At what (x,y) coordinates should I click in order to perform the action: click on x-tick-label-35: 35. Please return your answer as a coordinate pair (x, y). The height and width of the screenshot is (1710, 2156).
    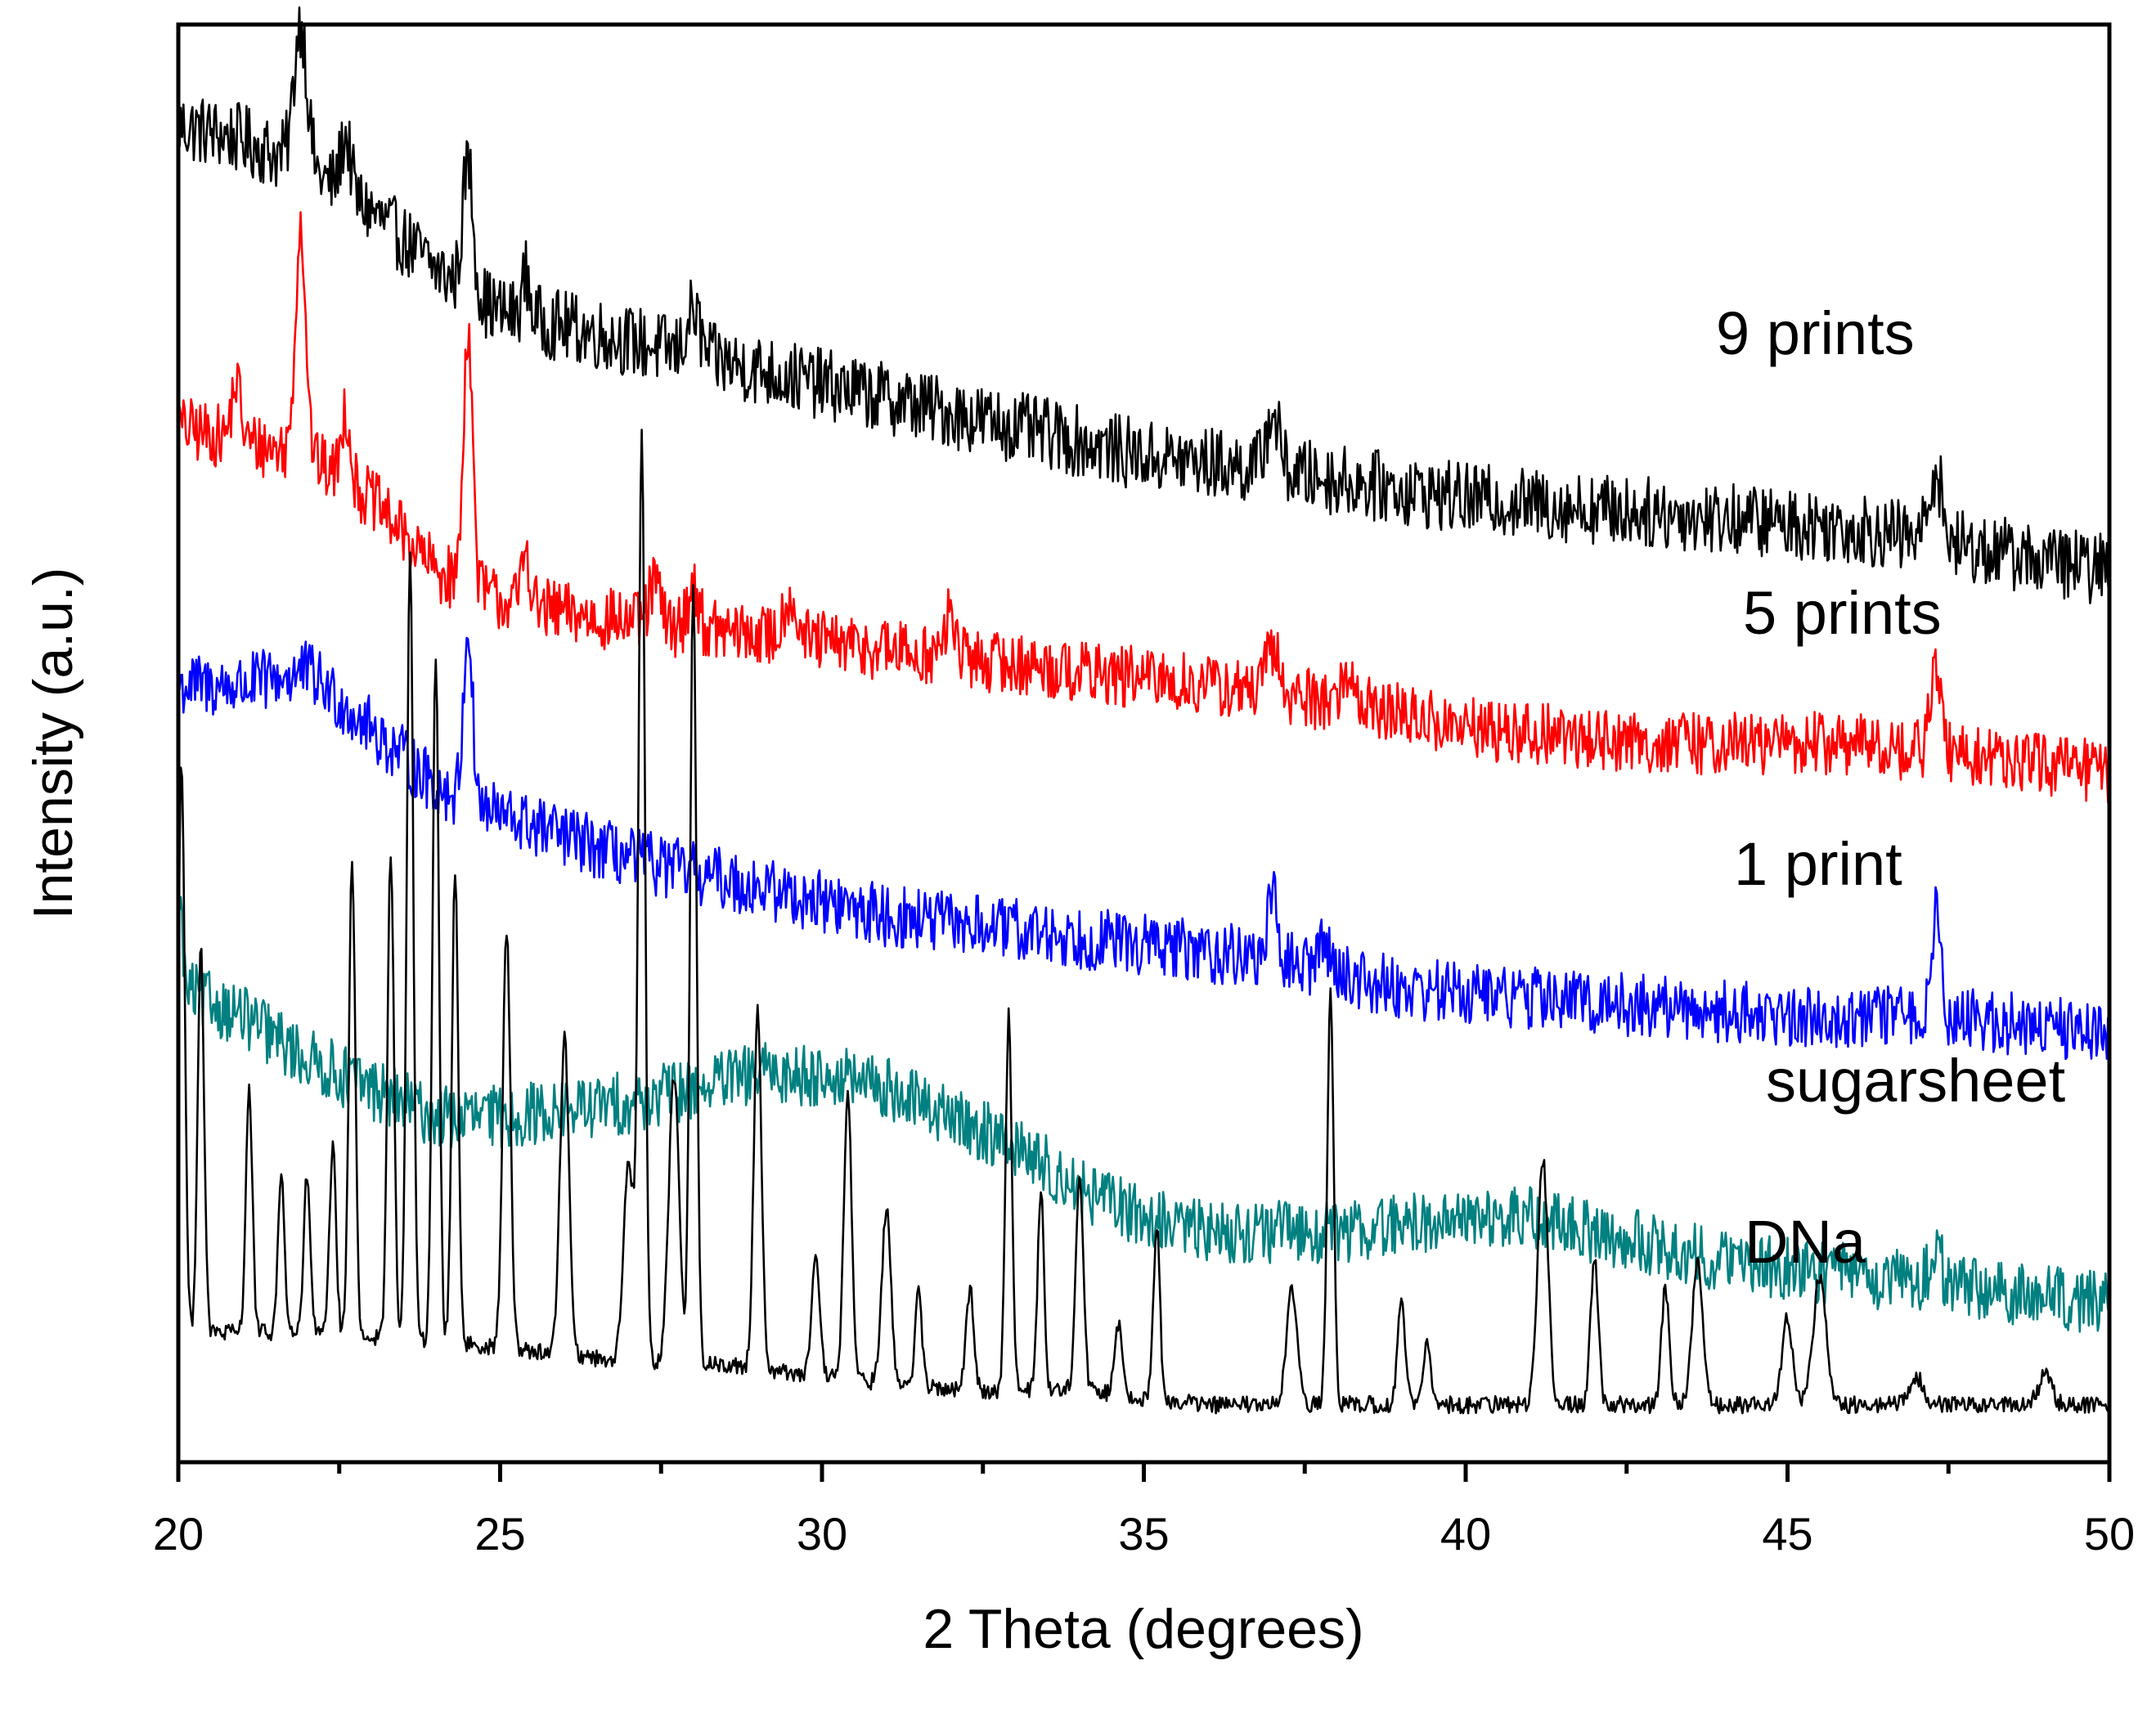
    Looking at the image, I should click on (1143, 1534).